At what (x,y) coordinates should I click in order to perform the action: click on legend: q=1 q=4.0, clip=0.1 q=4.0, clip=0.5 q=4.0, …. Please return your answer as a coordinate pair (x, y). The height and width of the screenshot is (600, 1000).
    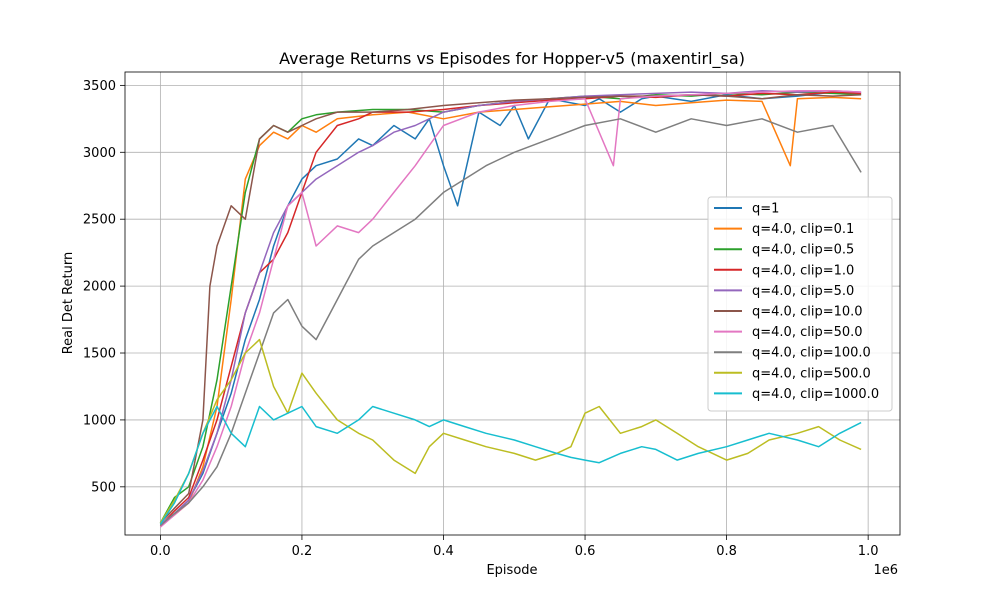
    Looking at the image, I should click on (800, 304).